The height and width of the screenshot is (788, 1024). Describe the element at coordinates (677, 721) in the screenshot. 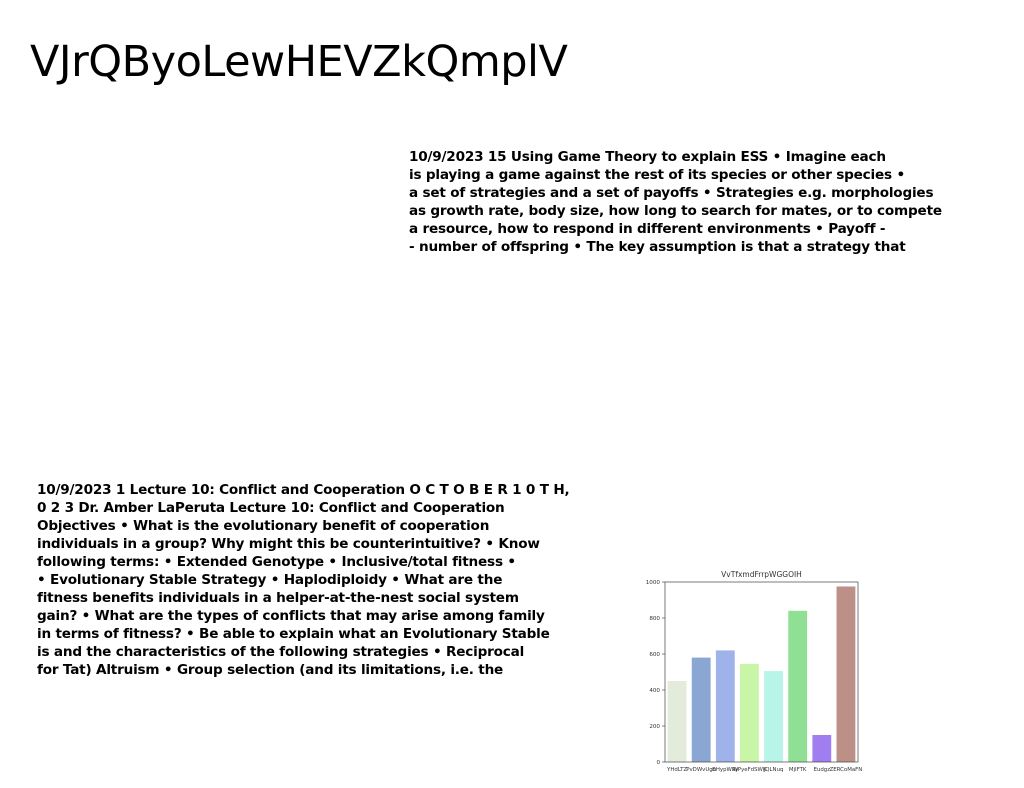

I see `bar-YHdLTZ` at that location.